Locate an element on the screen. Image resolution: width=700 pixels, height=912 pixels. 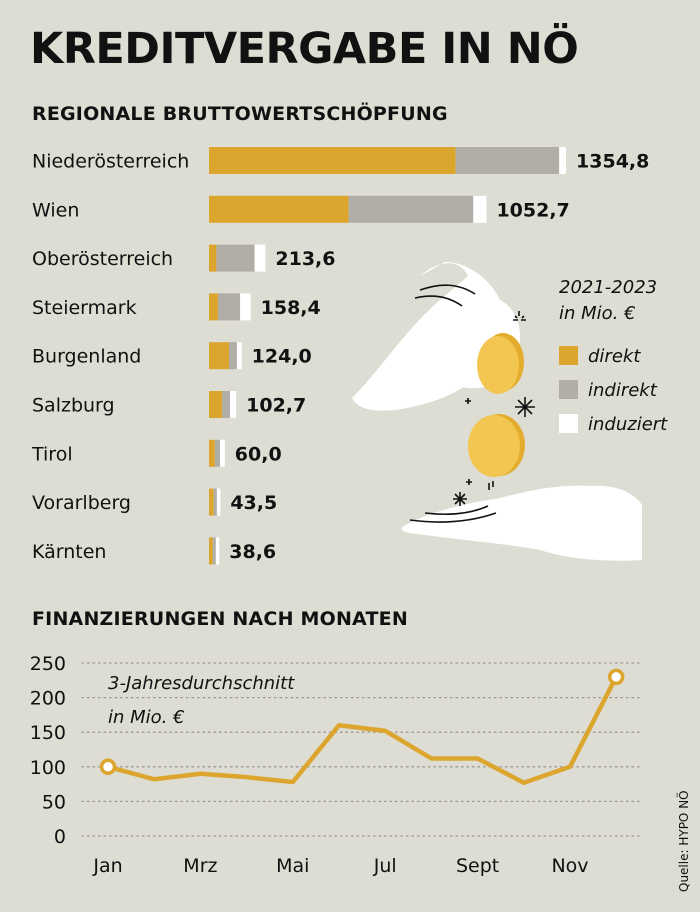
legend-label-induziert: induziert is located at coordinates (628, 424).